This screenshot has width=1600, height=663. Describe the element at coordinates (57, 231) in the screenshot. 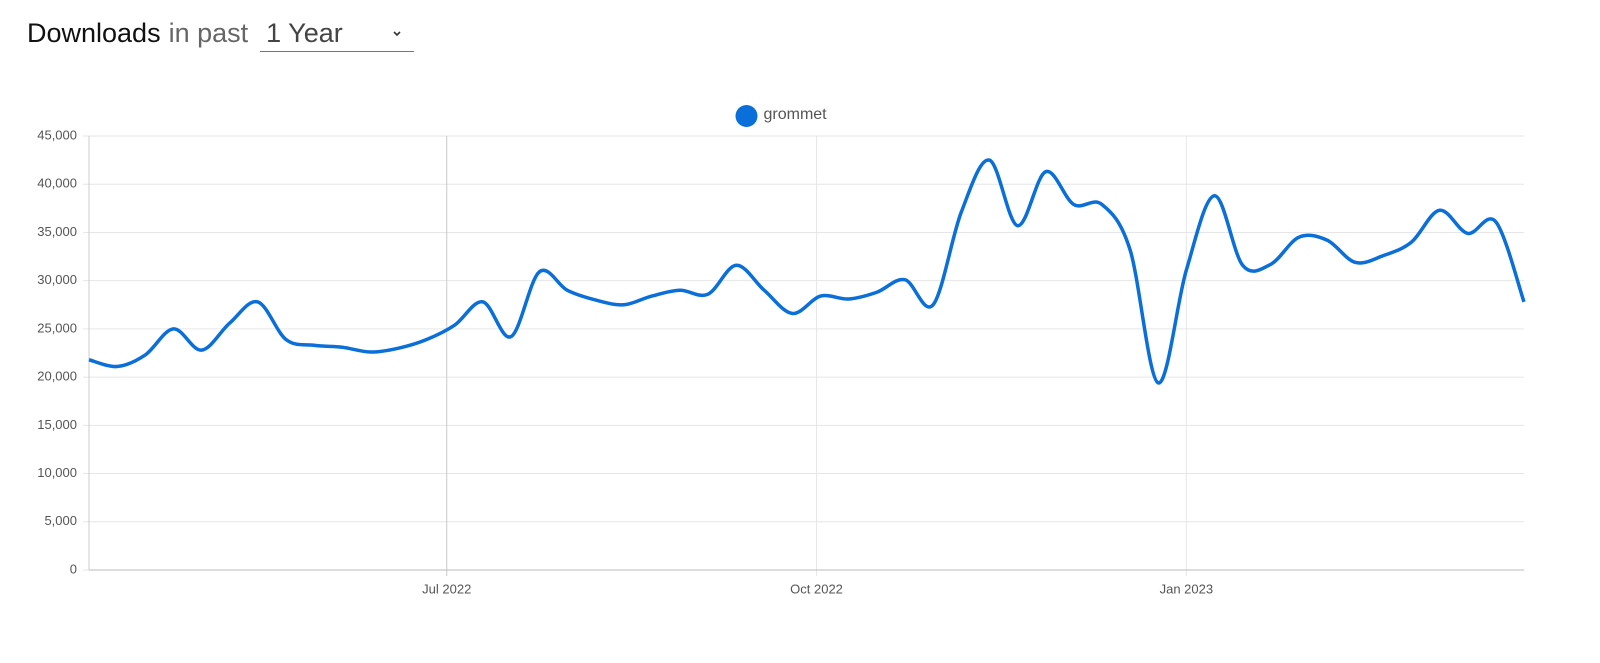

I see `y-tick-label: 35,000` at that location.